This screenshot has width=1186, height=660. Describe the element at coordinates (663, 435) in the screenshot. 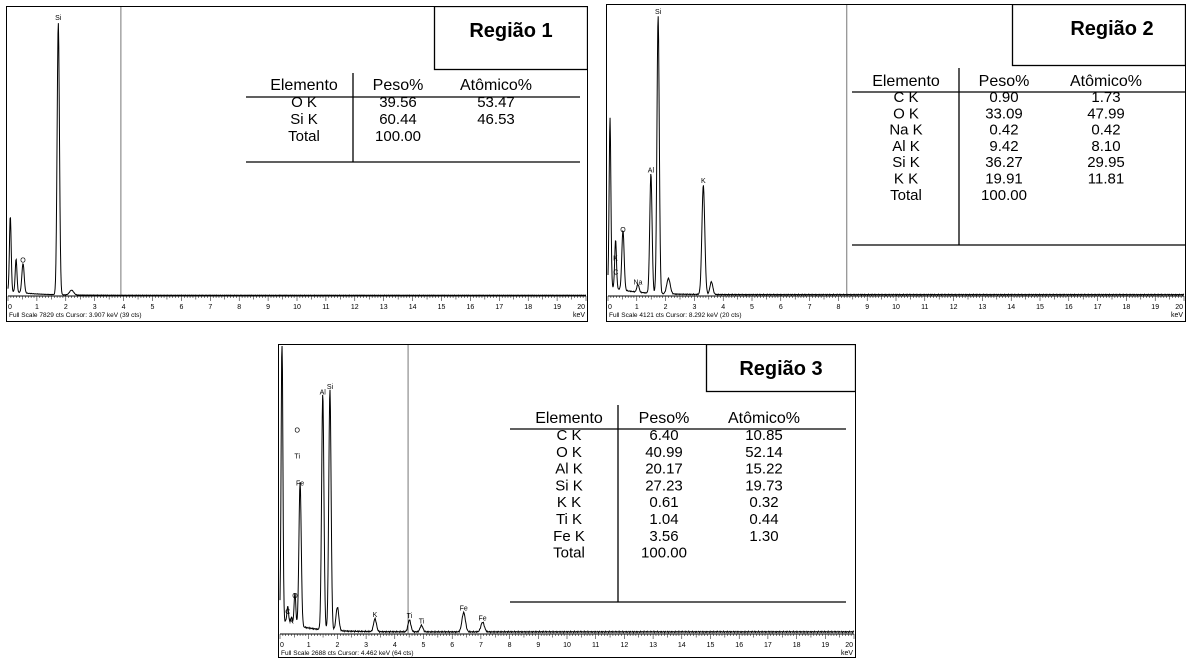

I see `table-cell-r0-c1: 6.40` at that location.